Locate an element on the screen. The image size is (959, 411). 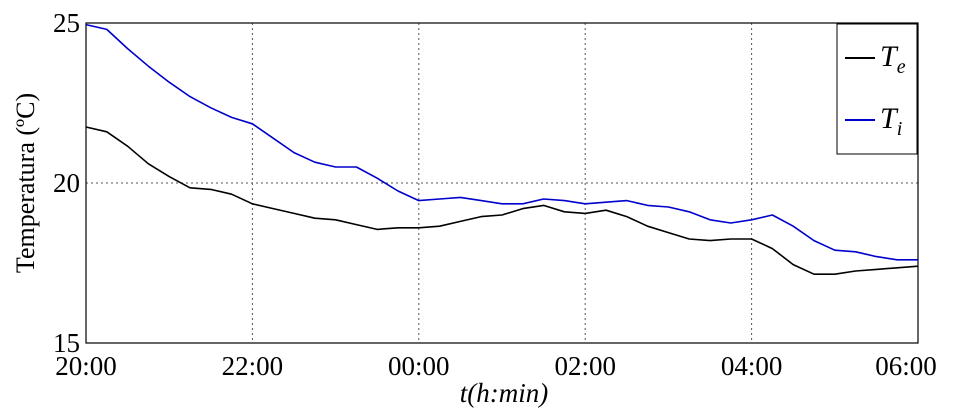
legend-box is located at coordinates (877, 89).